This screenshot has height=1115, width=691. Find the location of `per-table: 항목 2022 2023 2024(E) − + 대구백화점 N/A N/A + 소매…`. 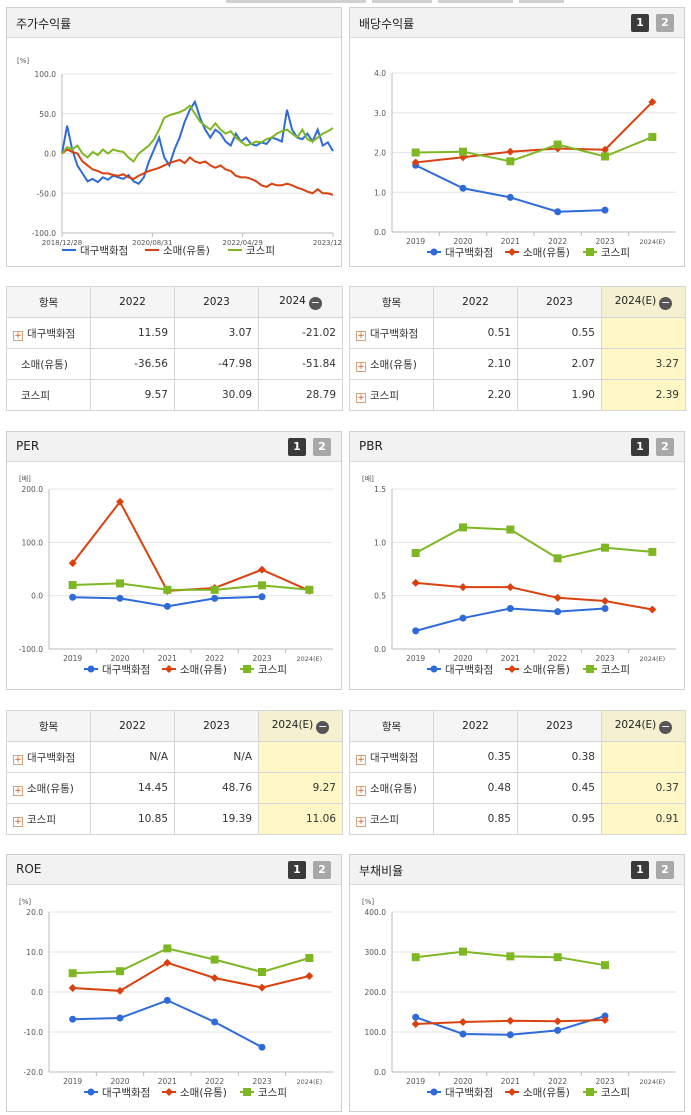

per-table: 항목 2022 2023 2024(E) − + 대구백화점 N/A N/A + 소매… is located at coordinates (174, 772).